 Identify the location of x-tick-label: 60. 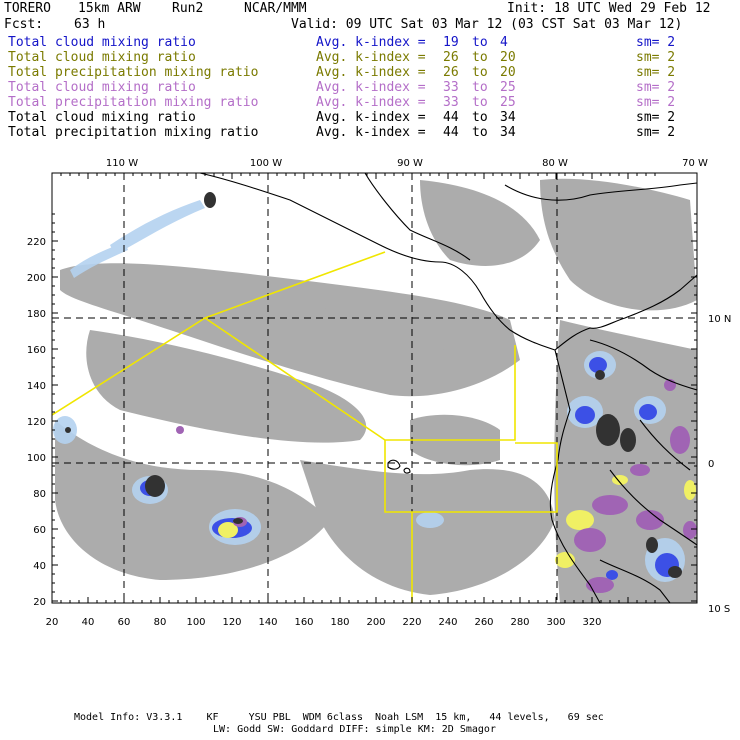
(124, 622).